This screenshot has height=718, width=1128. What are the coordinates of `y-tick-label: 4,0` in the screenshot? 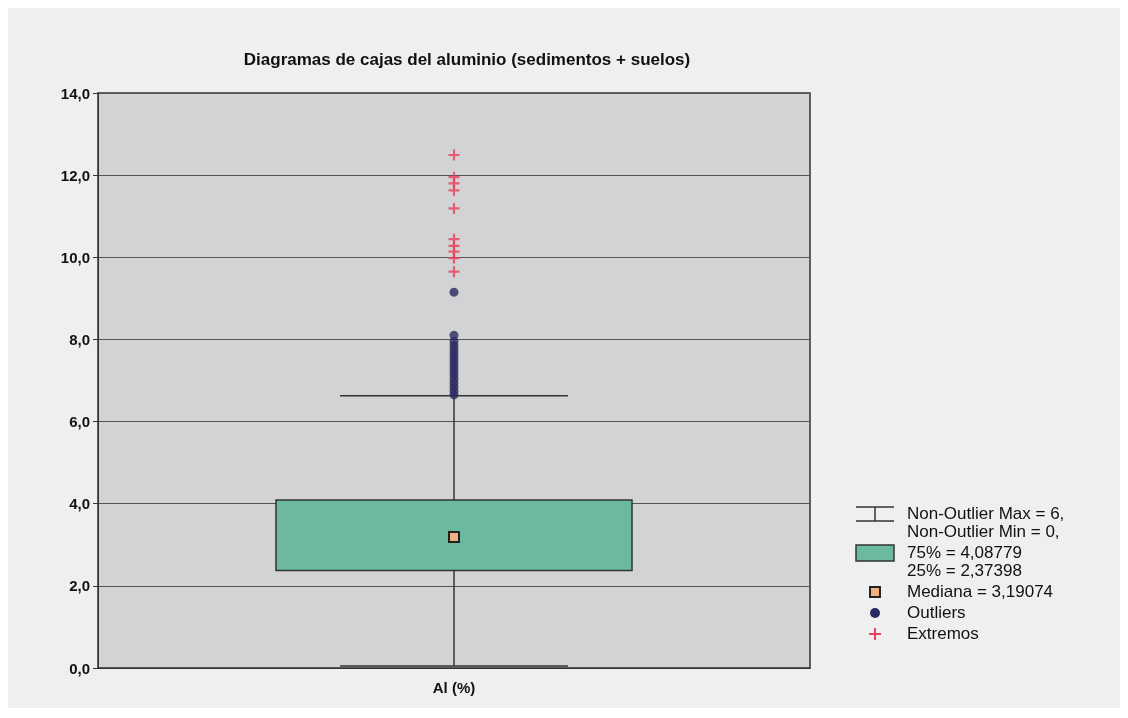 It's located at (79, 504).